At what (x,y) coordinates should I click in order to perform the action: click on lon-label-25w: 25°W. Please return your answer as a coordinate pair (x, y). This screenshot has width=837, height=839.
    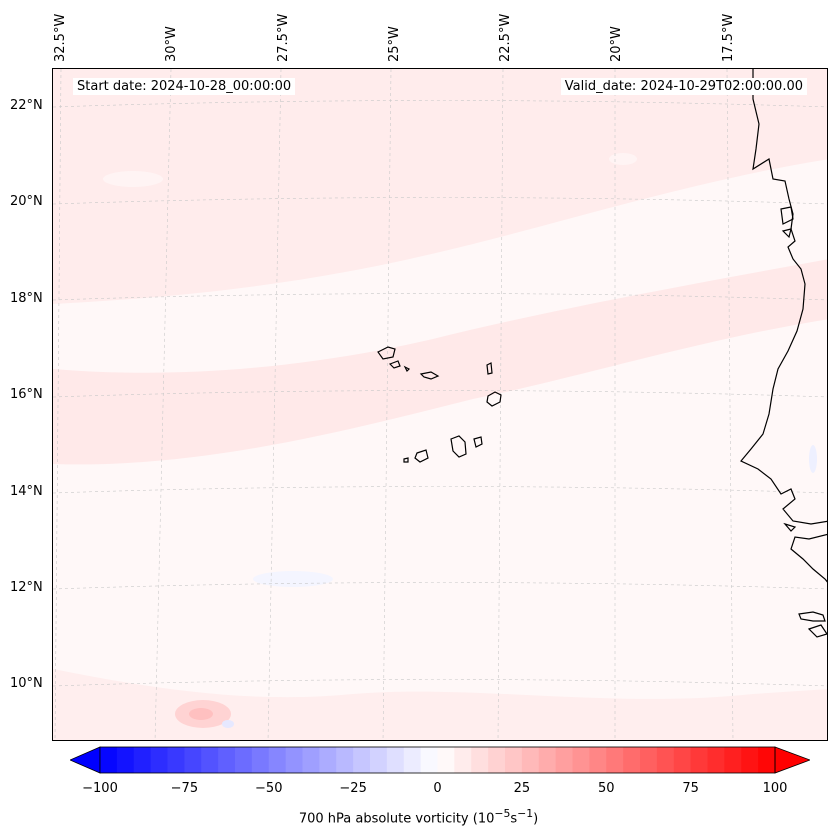
    Looking at the image, I should click on (394, 44).